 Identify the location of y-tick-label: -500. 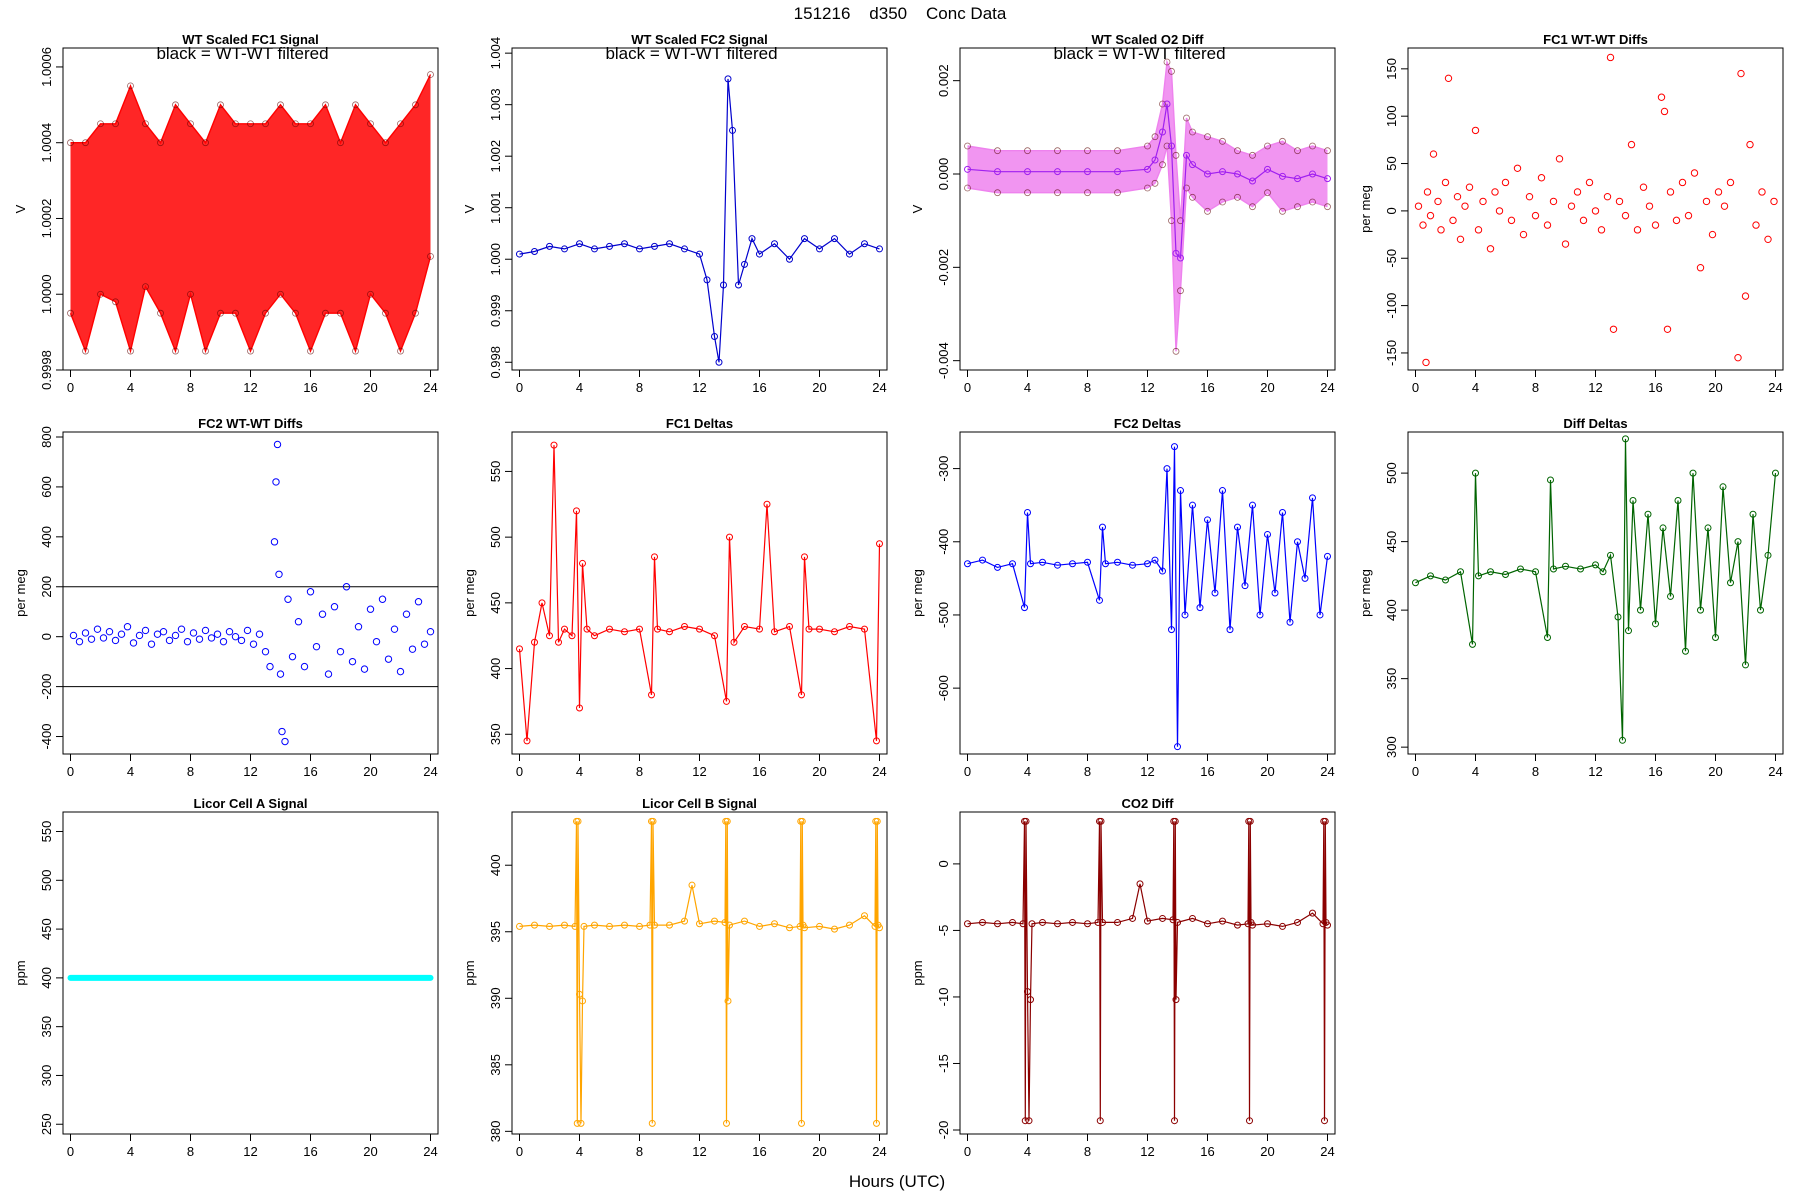
(943, 615).